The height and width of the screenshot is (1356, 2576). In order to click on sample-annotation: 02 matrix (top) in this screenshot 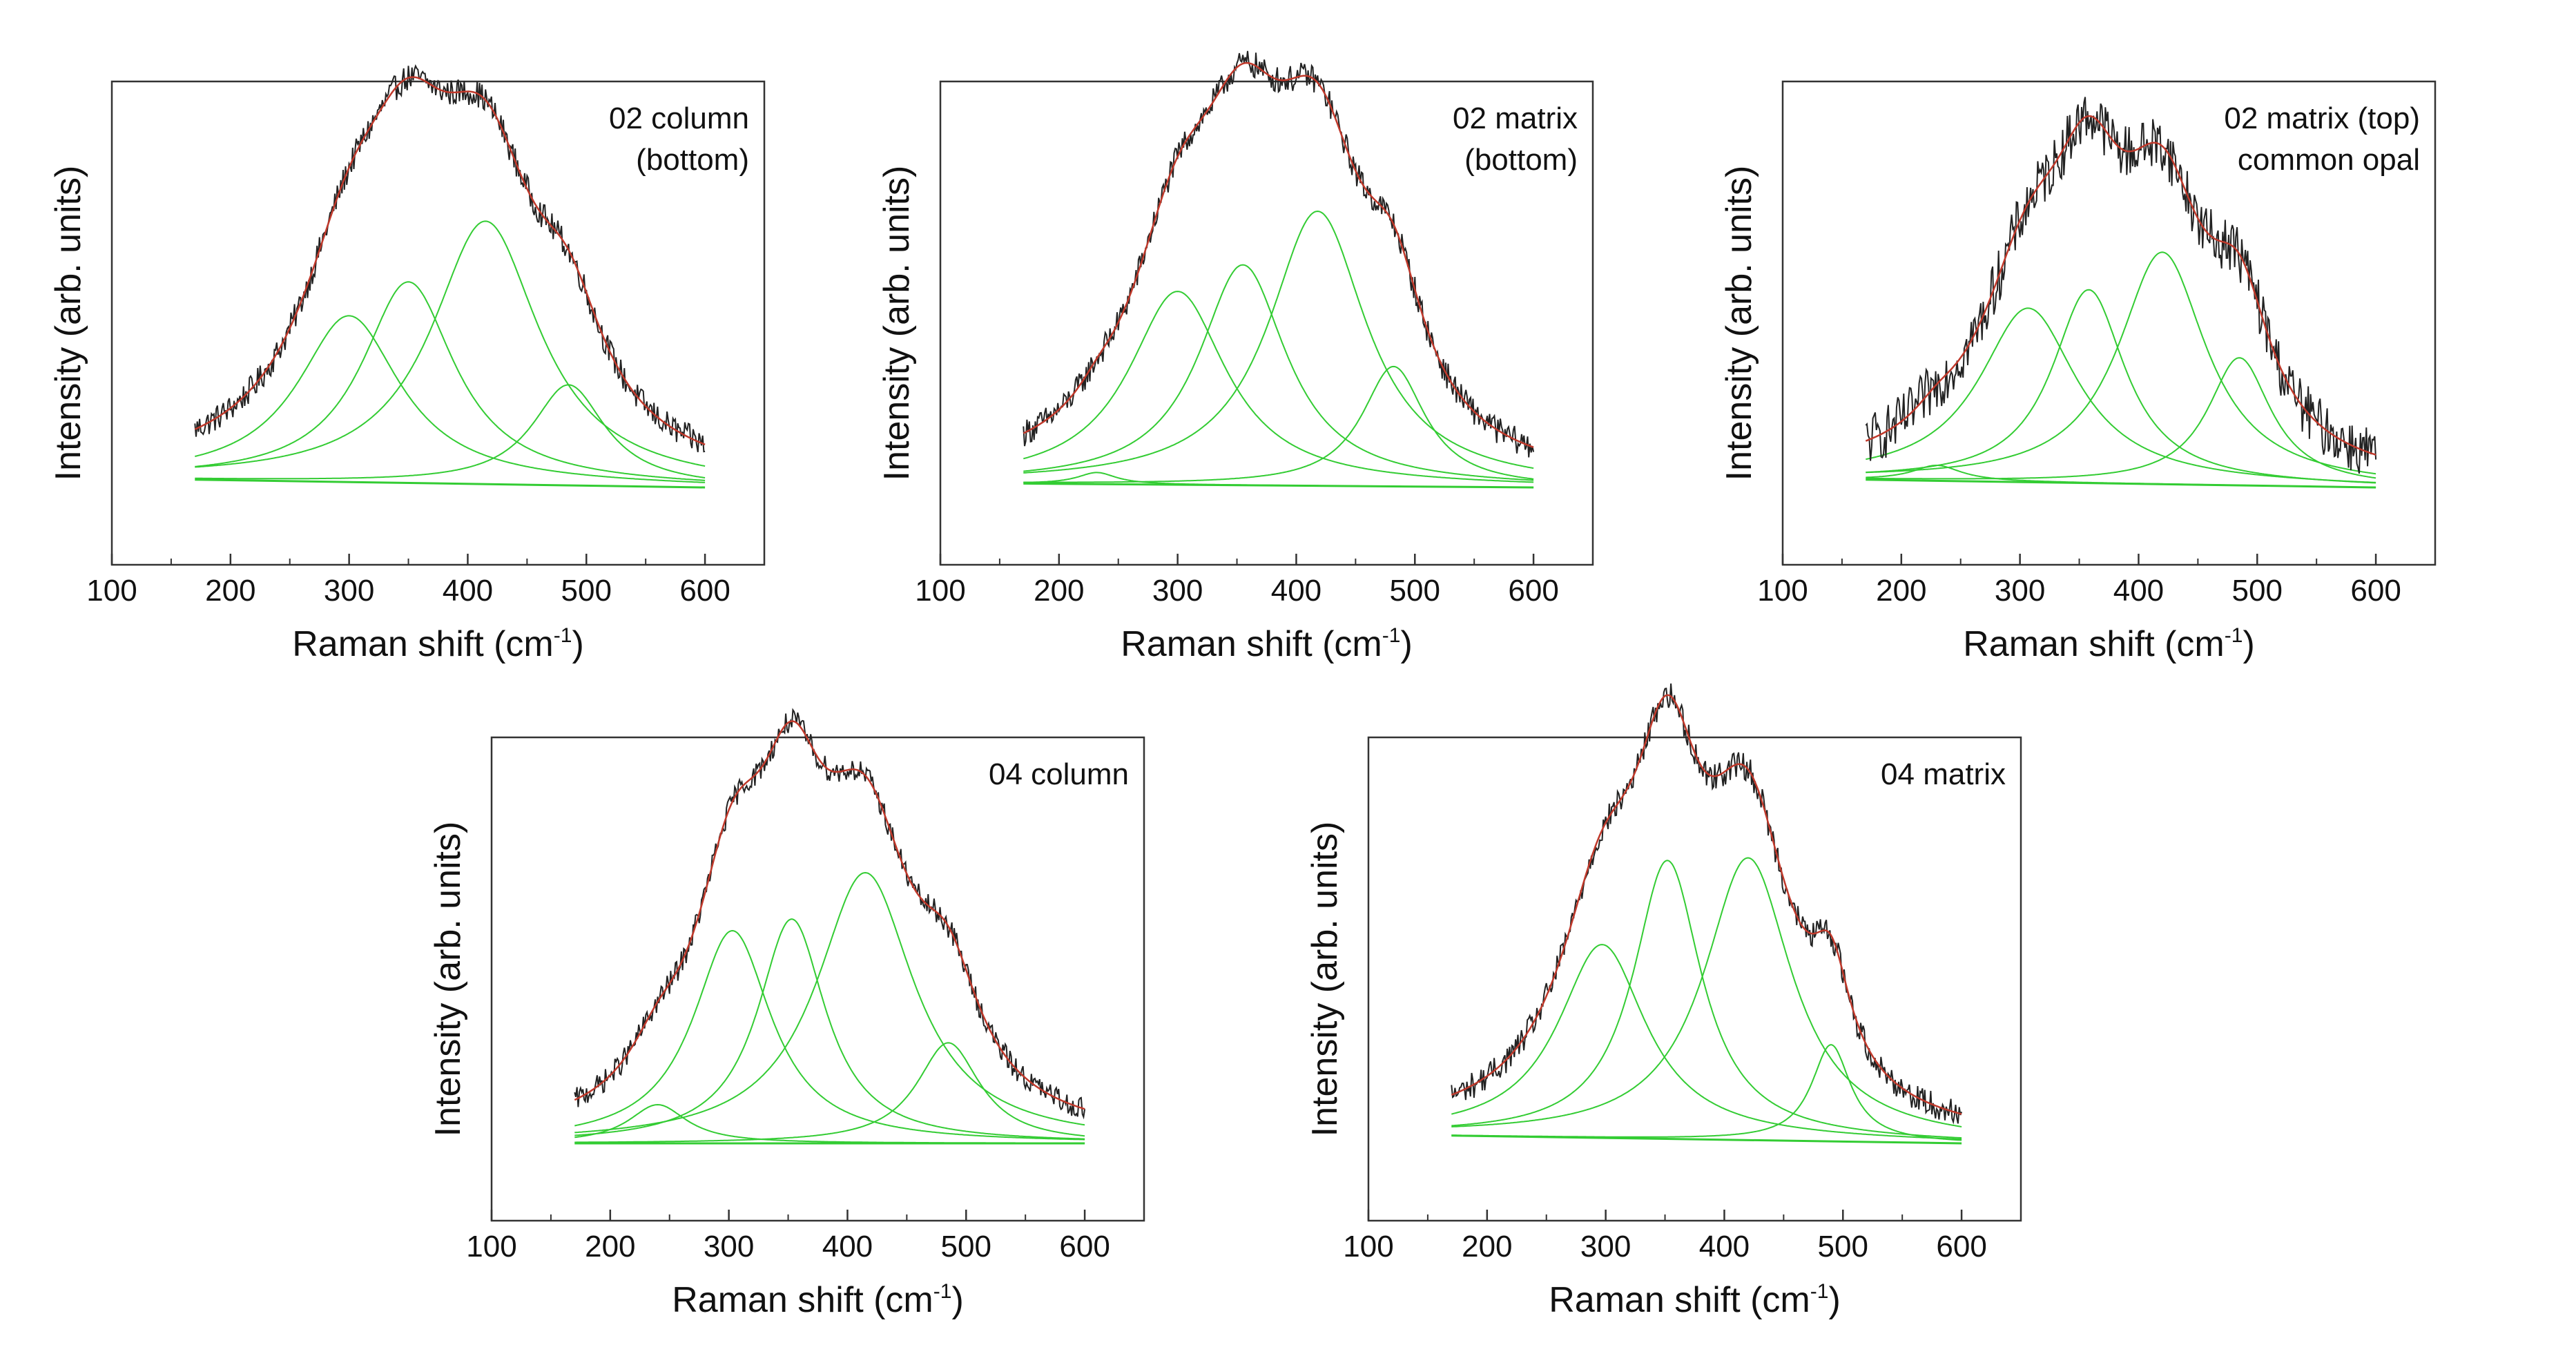, I will do `click(2322, 118)`.